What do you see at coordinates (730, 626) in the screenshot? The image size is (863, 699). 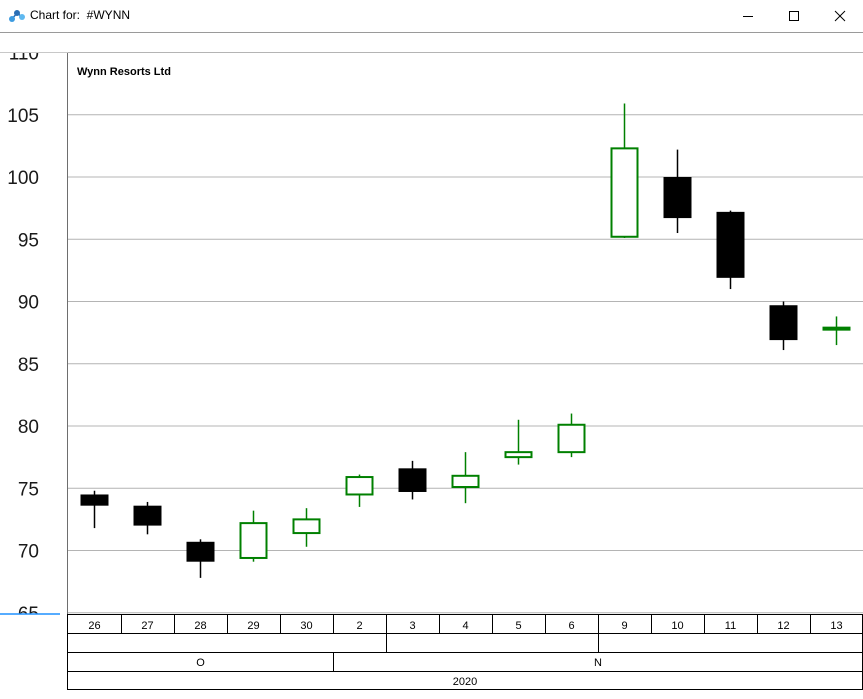 I see `x-tick-label: 11` at bounding box center [730, 626].